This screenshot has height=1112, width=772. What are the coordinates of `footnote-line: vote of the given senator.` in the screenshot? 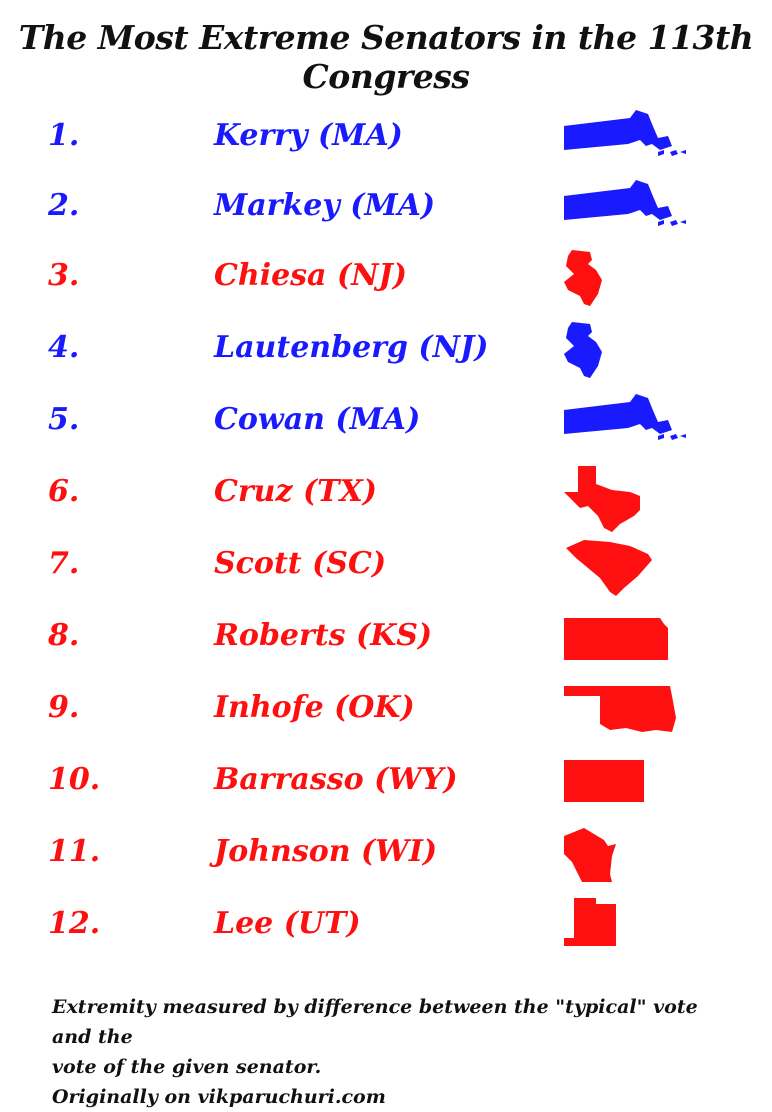 It's located at (187, 1067).